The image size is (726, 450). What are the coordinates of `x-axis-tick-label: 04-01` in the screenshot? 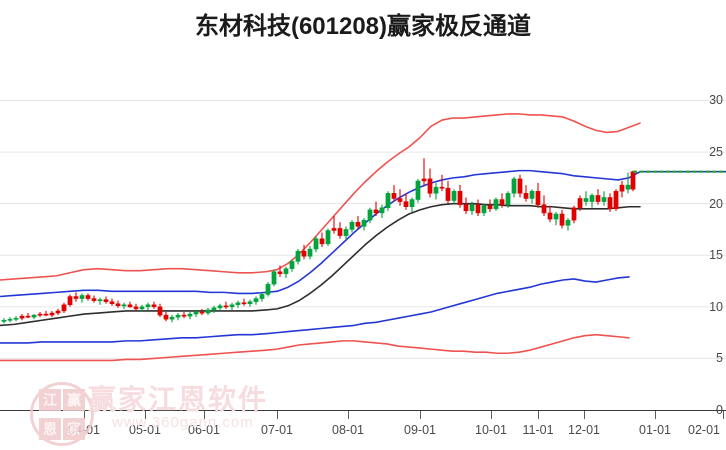 It's located at (84, 430).